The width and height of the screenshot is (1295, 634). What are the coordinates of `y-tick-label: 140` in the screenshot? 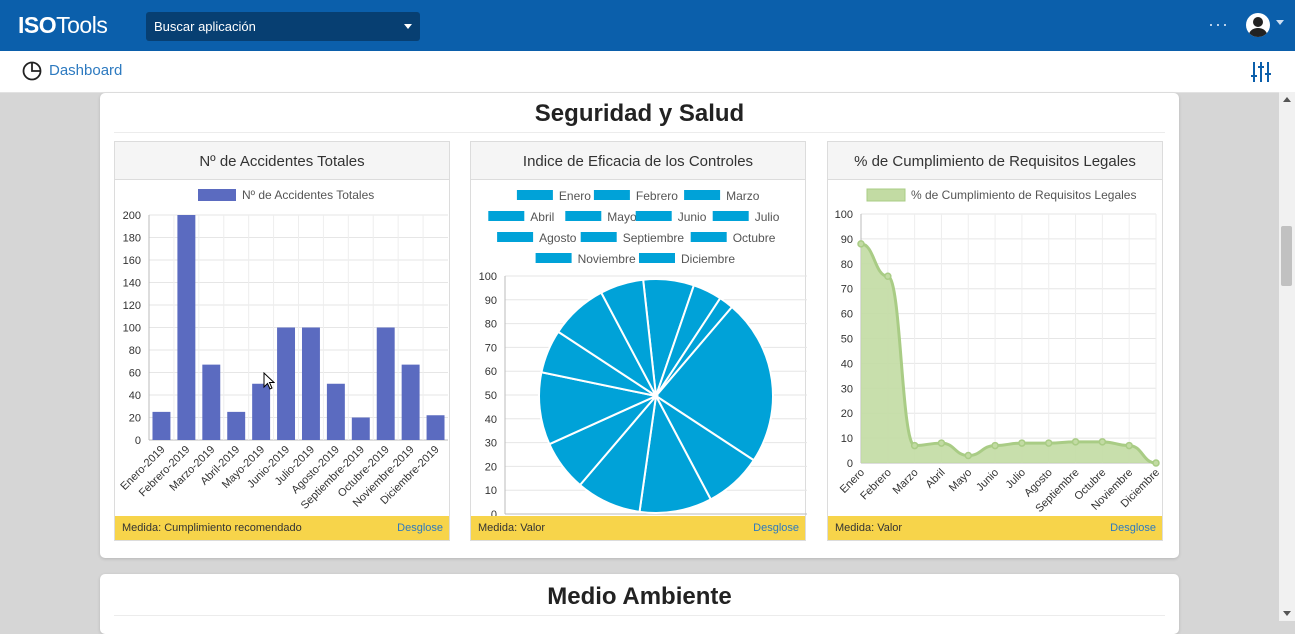 It's located at (132, 284).